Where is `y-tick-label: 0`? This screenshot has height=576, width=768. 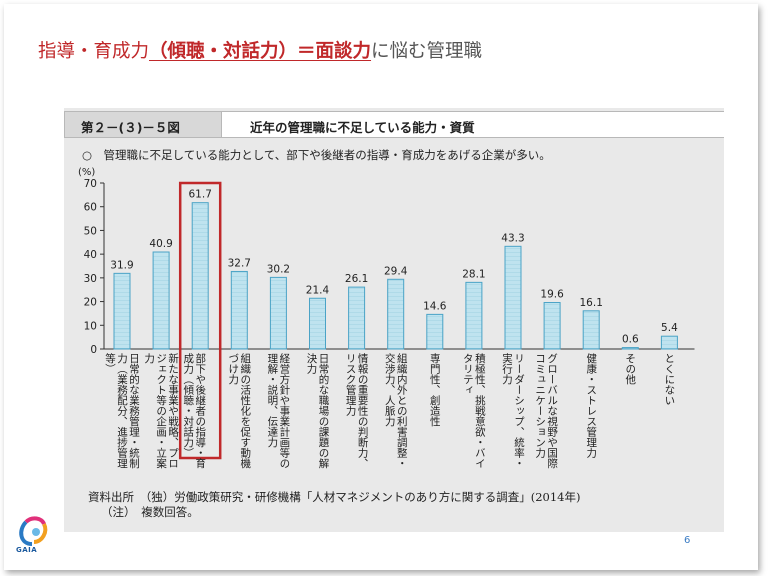 y-tick-label: 0 is located at coordinates (93, 350).